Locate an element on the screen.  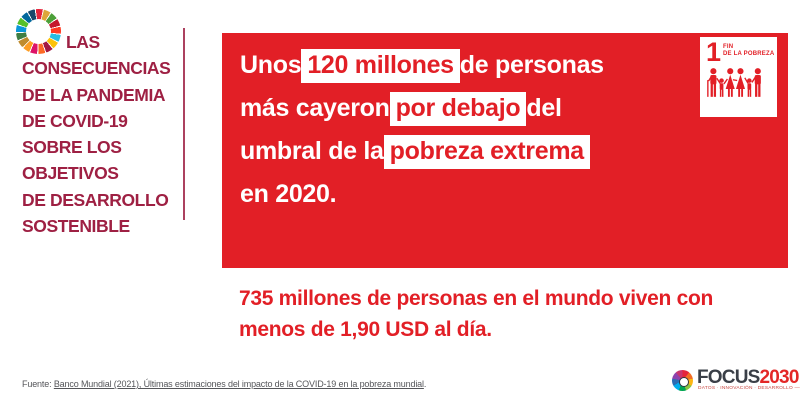
headline-line: Unos 120 millones de personas is located at coordinates (422, 65).